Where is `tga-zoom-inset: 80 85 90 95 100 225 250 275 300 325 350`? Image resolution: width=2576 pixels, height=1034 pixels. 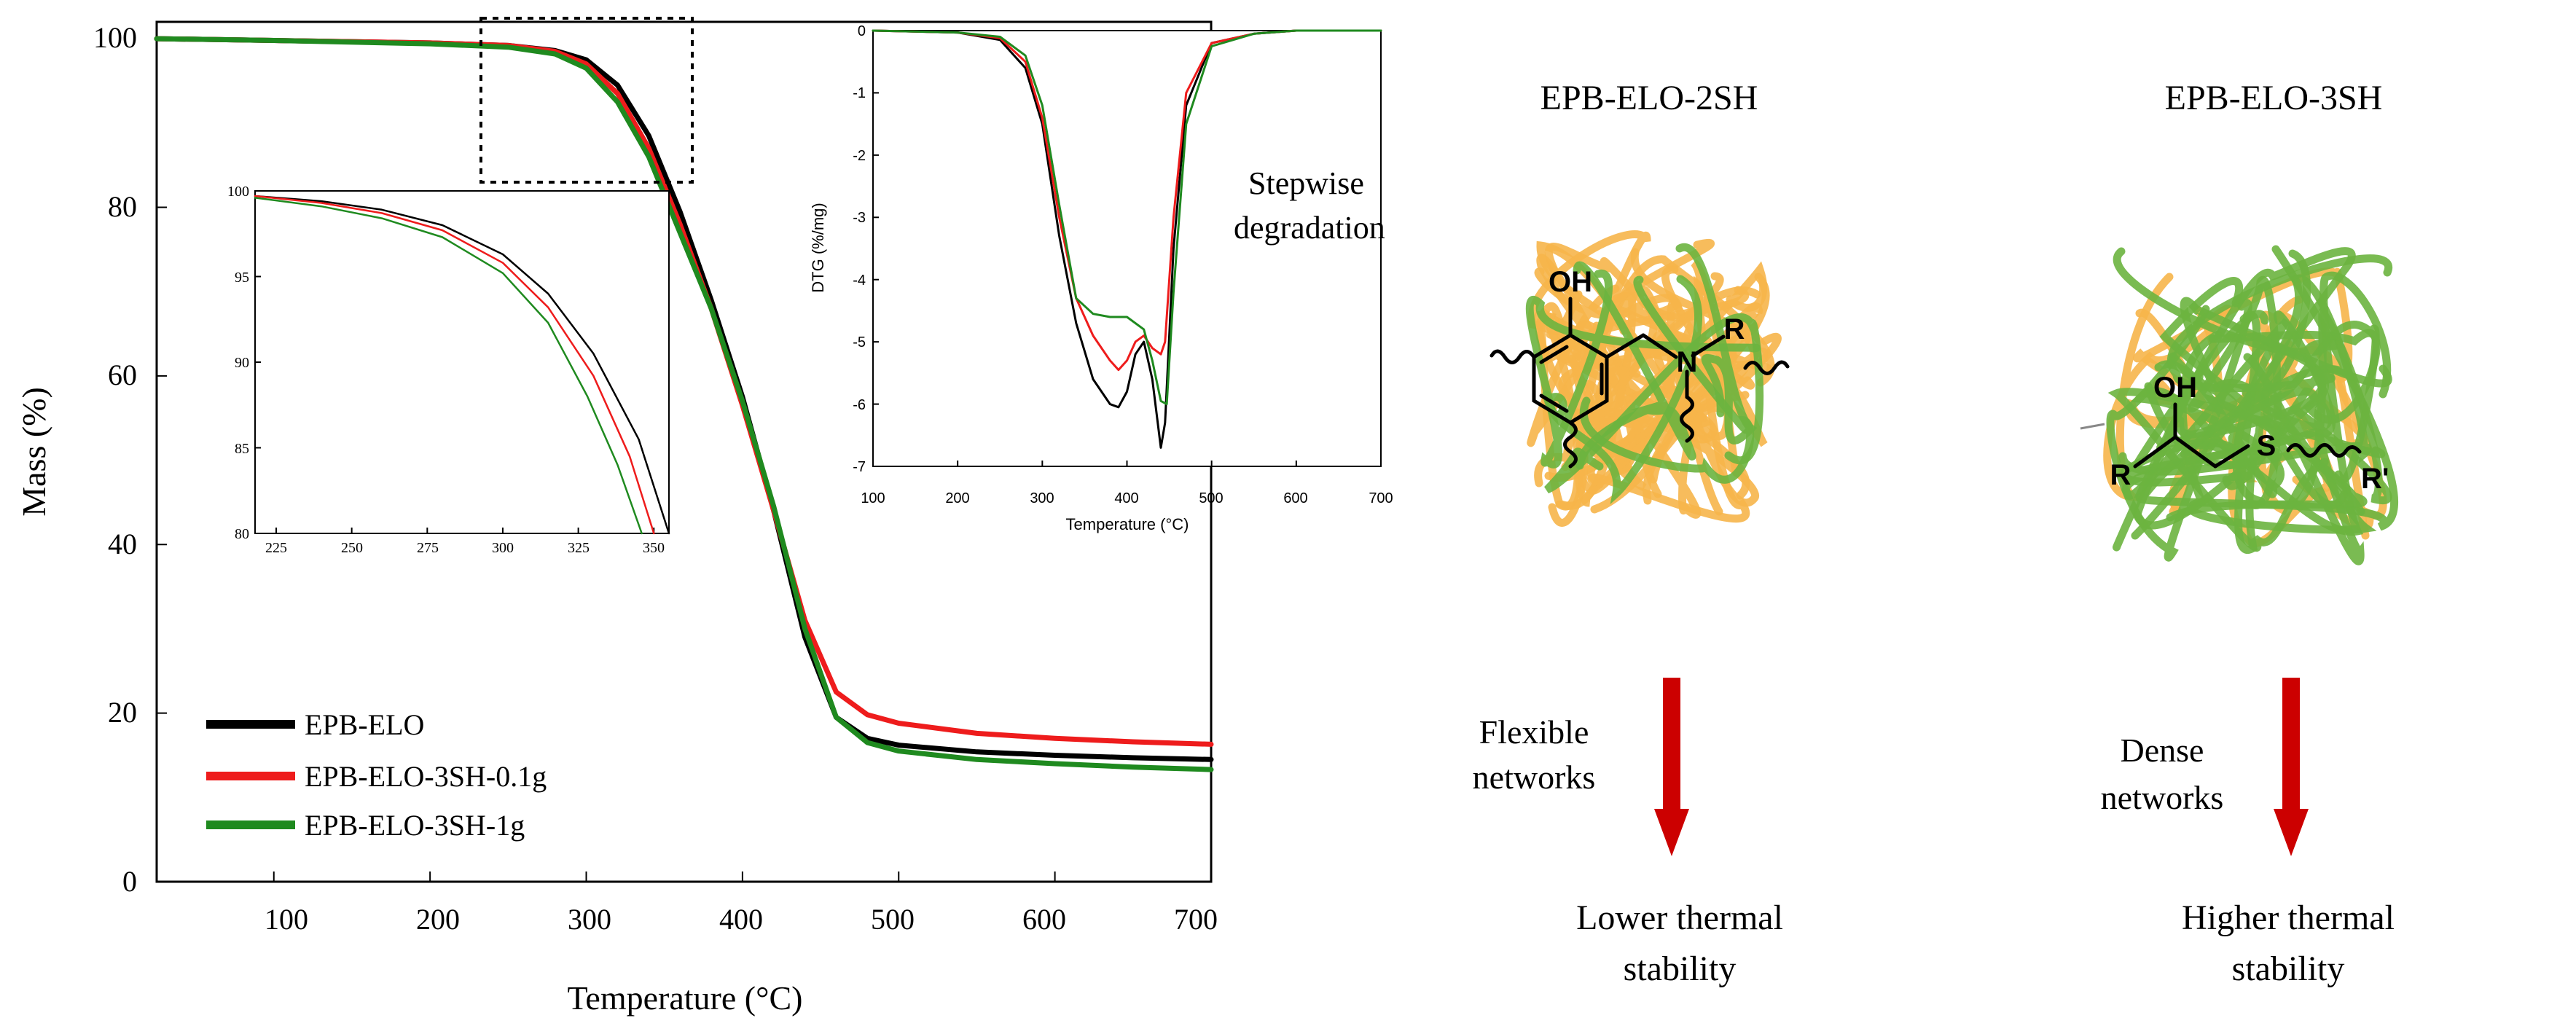
tga-zoom-inset: 80 85 90 95 100 225 250 275 300 325 350 is located at coordinates (448, 370).